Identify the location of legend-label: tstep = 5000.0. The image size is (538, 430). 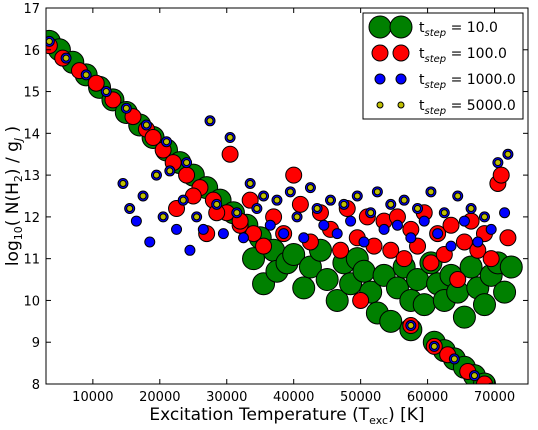
(467, 107).